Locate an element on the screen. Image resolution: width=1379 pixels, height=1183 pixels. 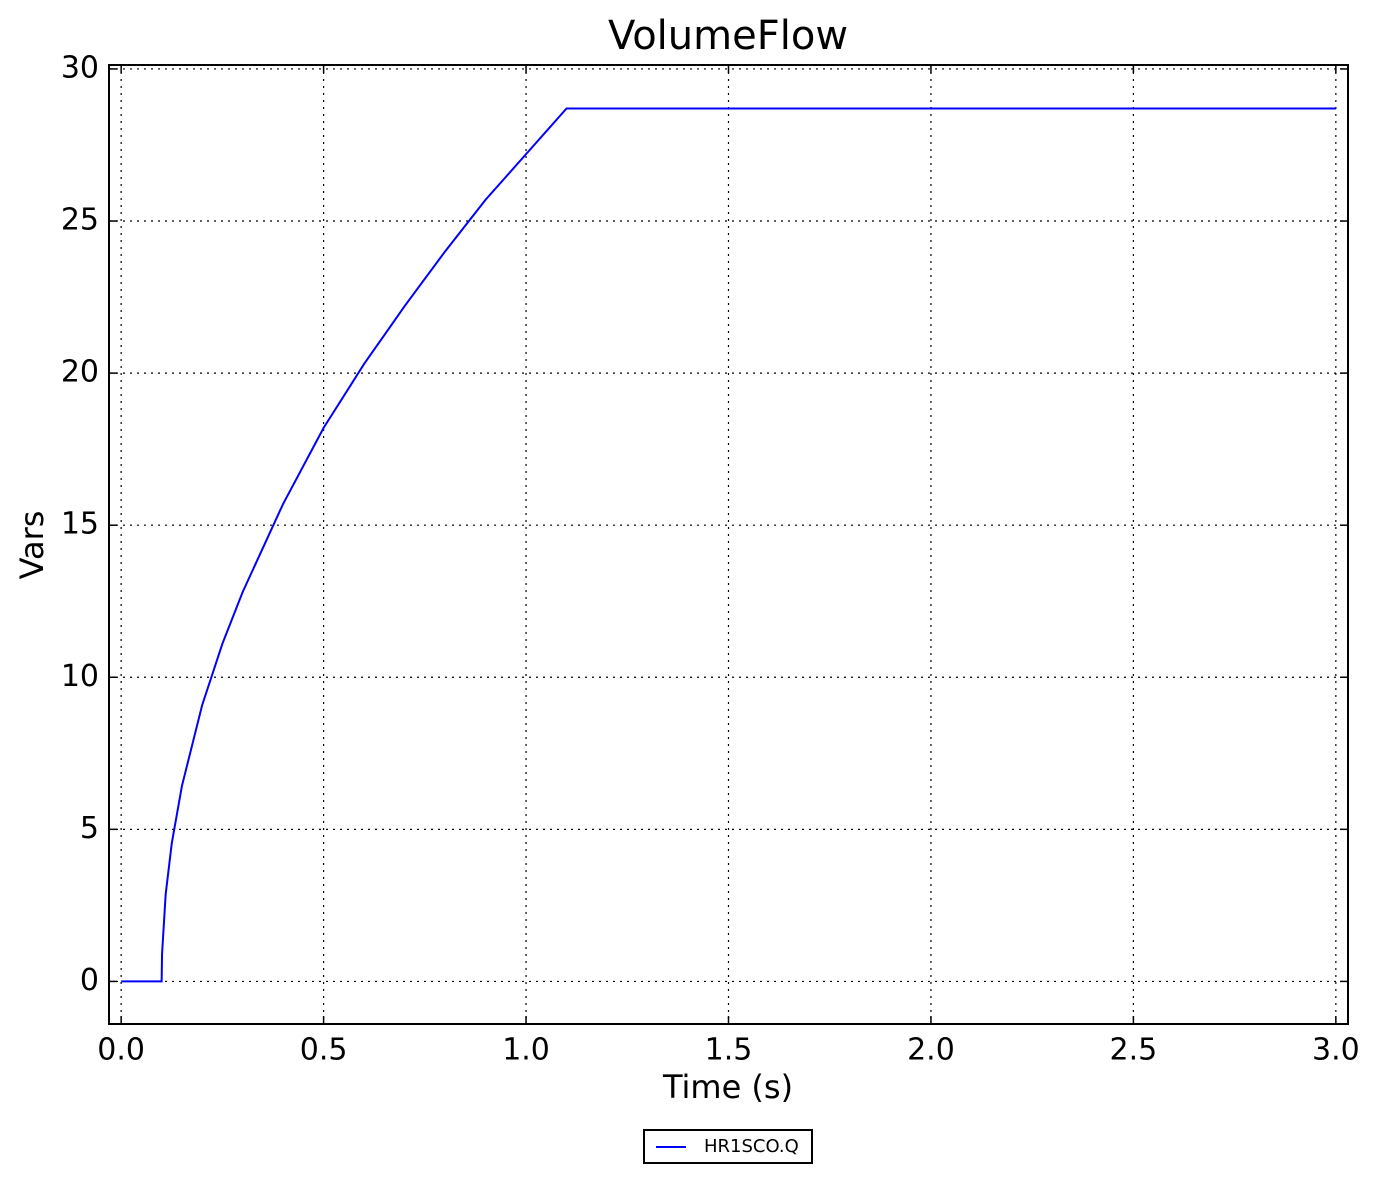
x-tick-label: 3.0 is located at coordinates (1336, 1050).